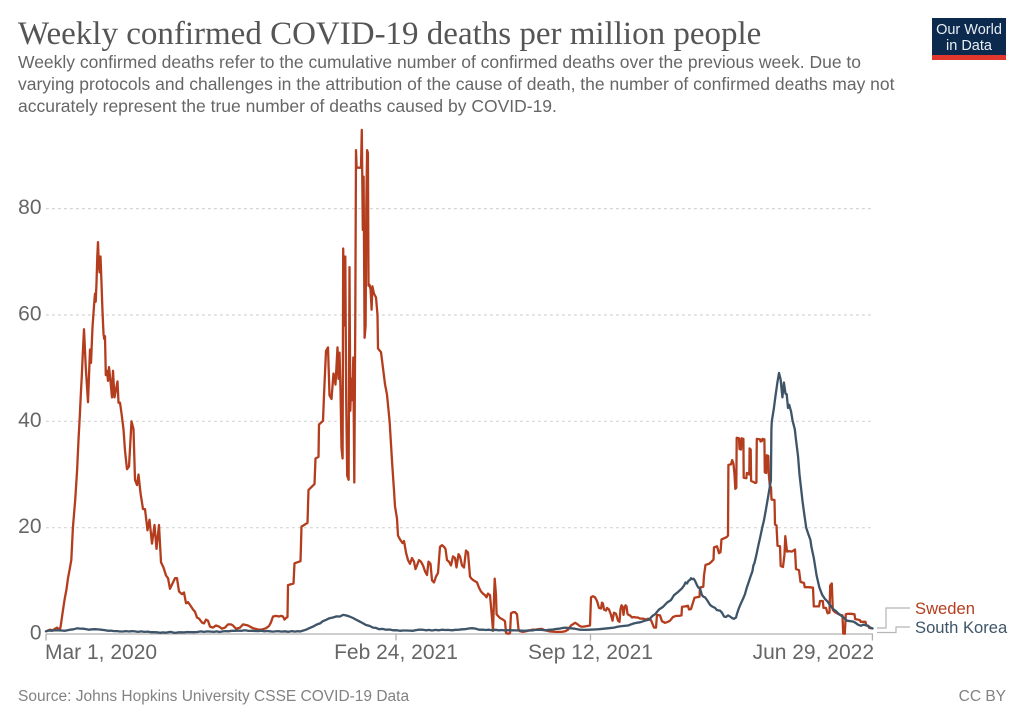 Image resolution: width=1024 pixels, height=723 pixels. What do you see at coordinates (29, 207) in the screenshot?
I see `svg-text: 80` at bounding box center [29, 207].